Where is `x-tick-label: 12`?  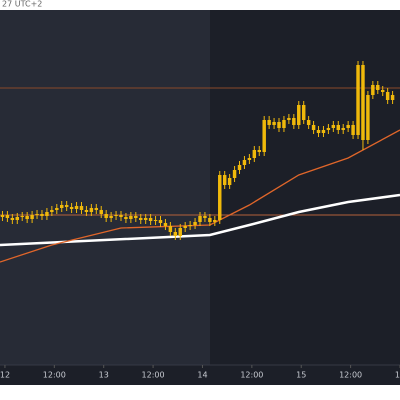 x-tick-label: 12 is located at coordinates (5, 375).